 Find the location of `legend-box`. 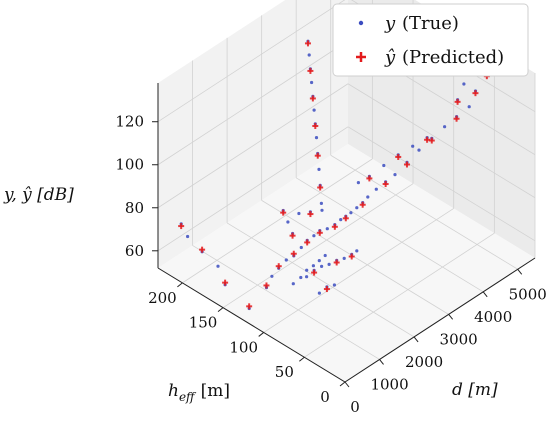

legend-box is located at coordinates (430, 40).